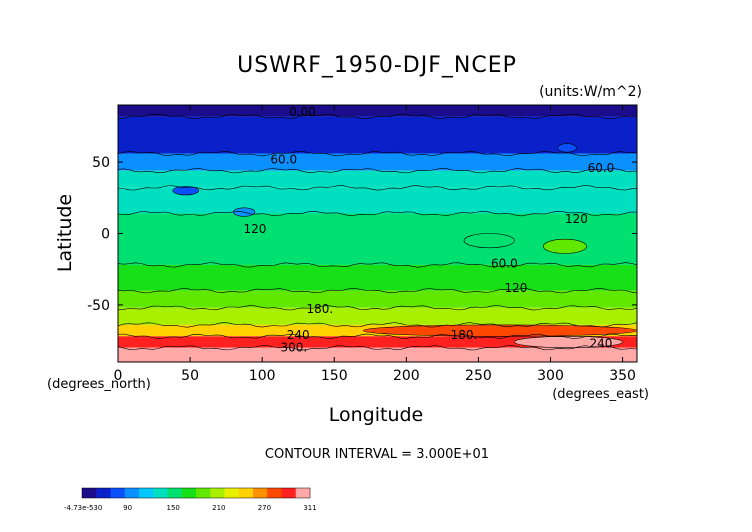 This screenshot has width=752, height=532. I want to click on units-label: (units:W/m^2), so click(590, 92).